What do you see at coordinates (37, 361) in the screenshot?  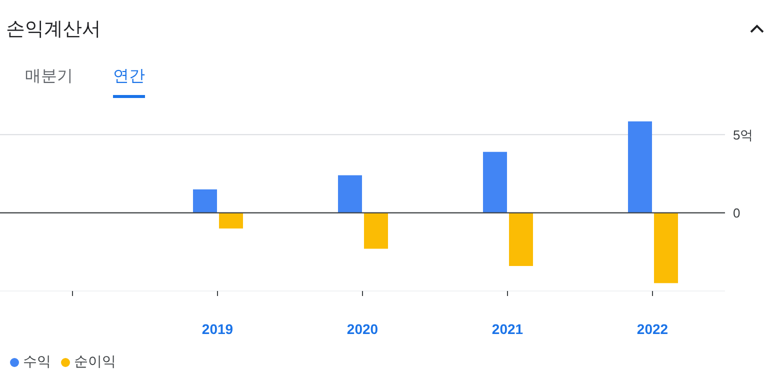 I see `legend-label: 수익` at bounding box center [37, 361].